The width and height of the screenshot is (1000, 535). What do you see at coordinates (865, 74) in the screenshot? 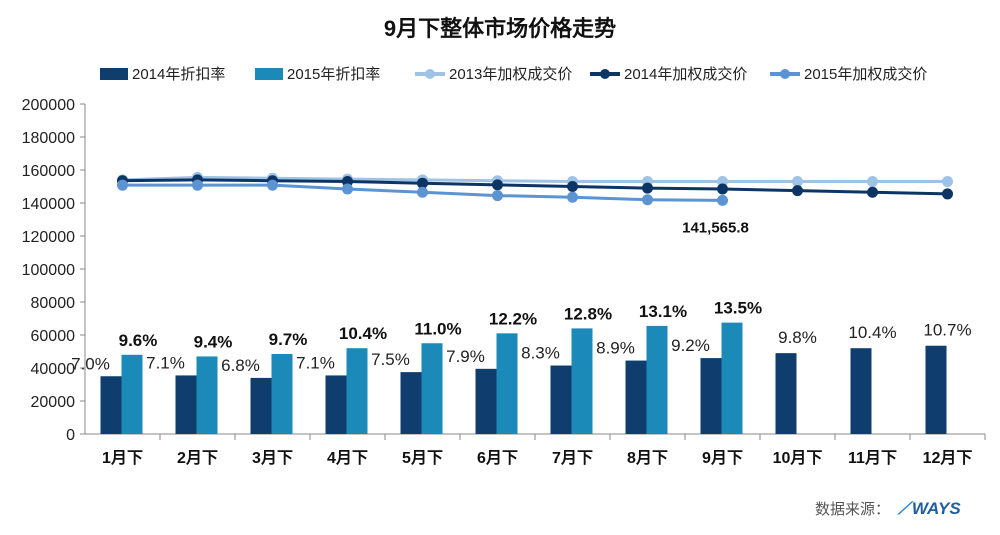
I see `legend-label: 2015年加权成交价` at bounding box center [865, 74].